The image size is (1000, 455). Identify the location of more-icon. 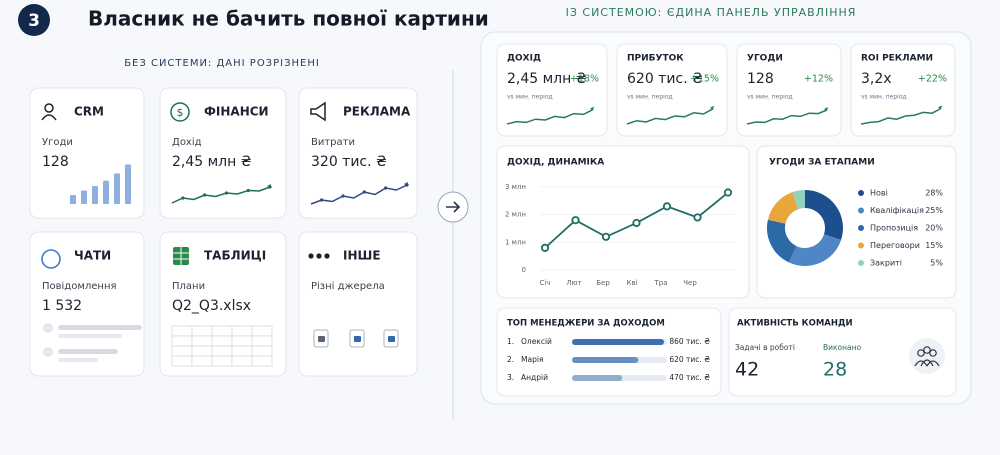
(319, 256).